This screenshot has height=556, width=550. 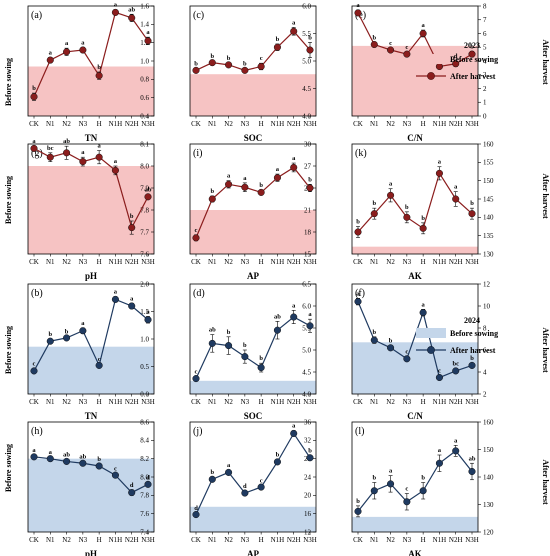 I want to click on plot-frame, so click(x=253, y=339).